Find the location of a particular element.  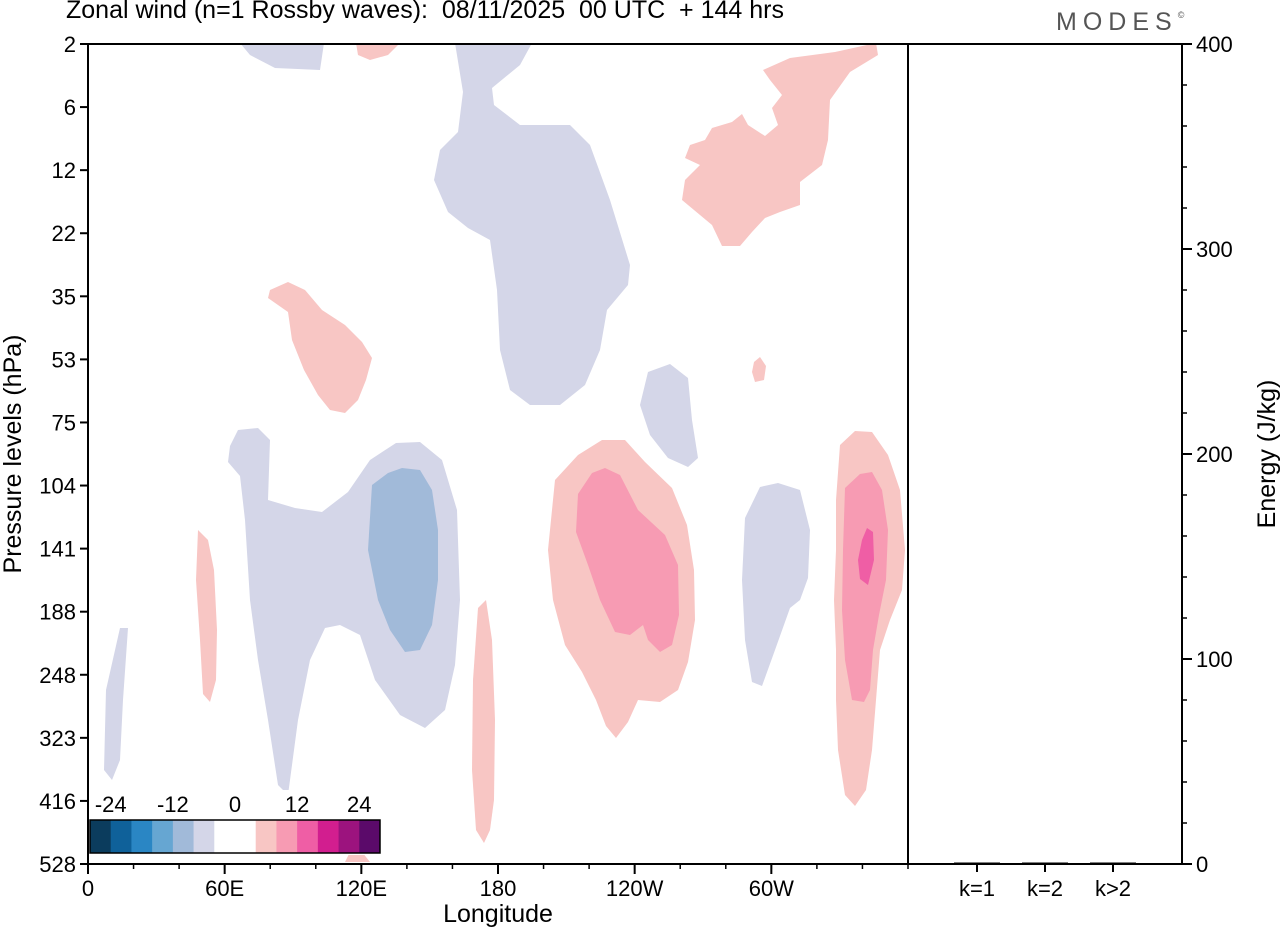

y-tick-label: 6 is located at coordinates (70, 107).